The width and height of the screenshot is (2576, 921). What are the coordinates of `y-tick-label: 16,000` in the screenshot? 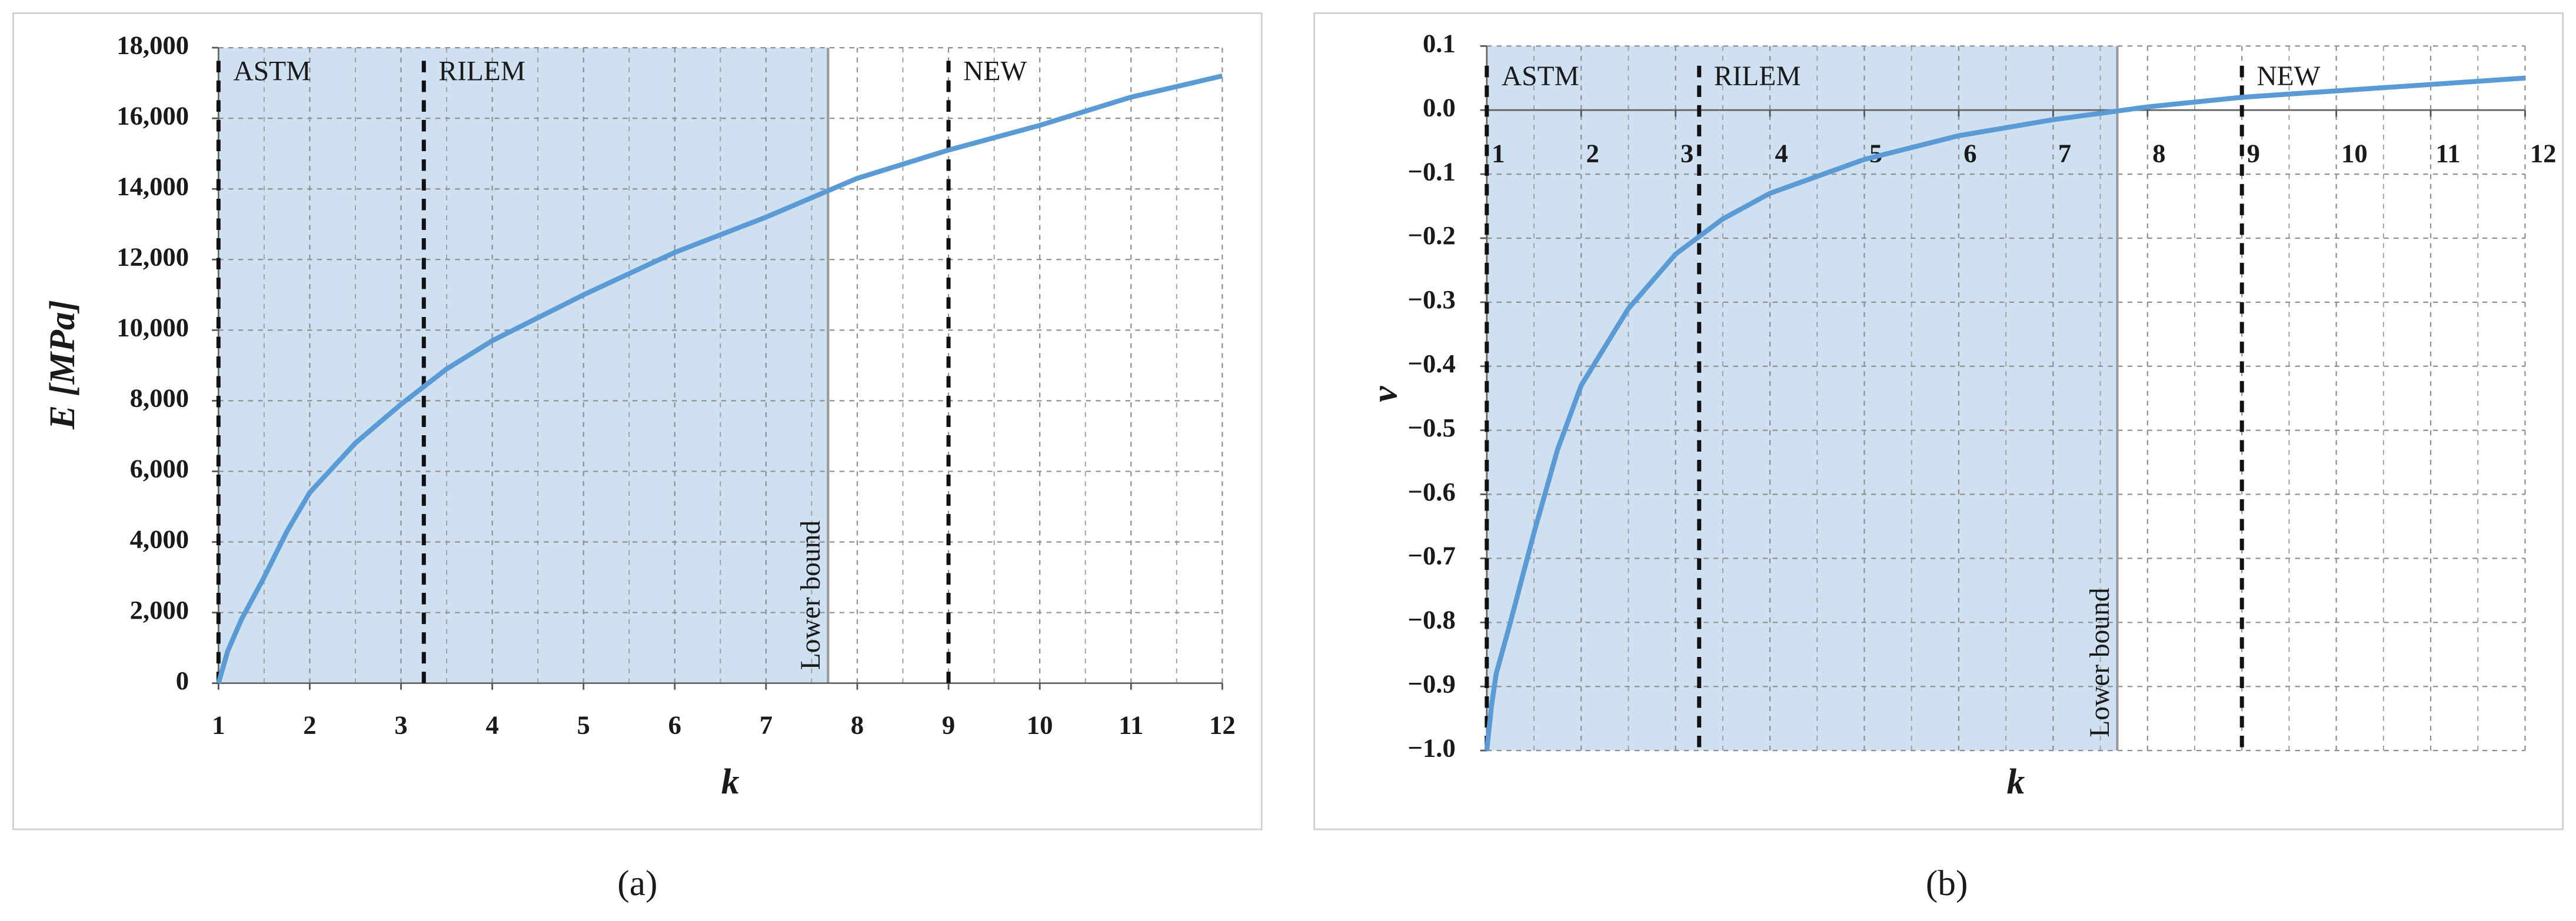 It's located at (153, 115).